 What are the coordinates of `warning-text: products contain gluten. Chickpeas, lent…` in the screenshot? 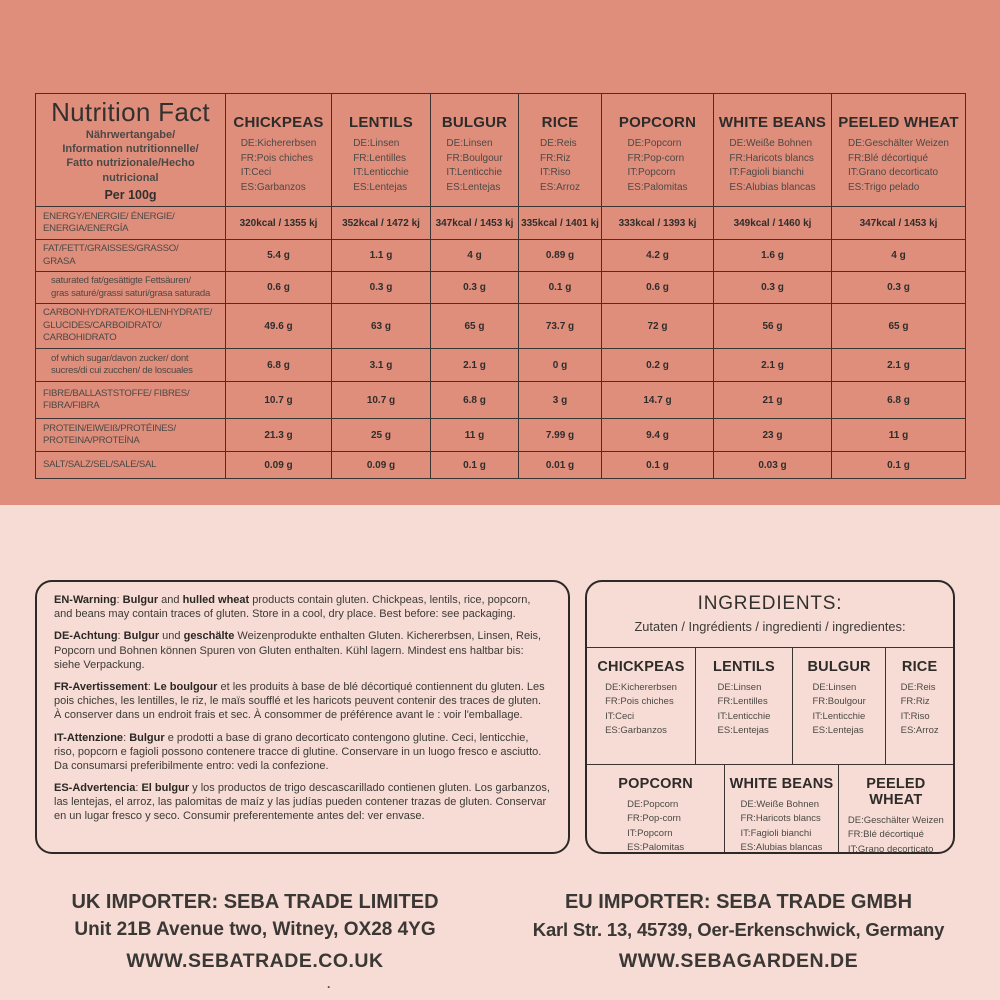 It's located at (292, 607).